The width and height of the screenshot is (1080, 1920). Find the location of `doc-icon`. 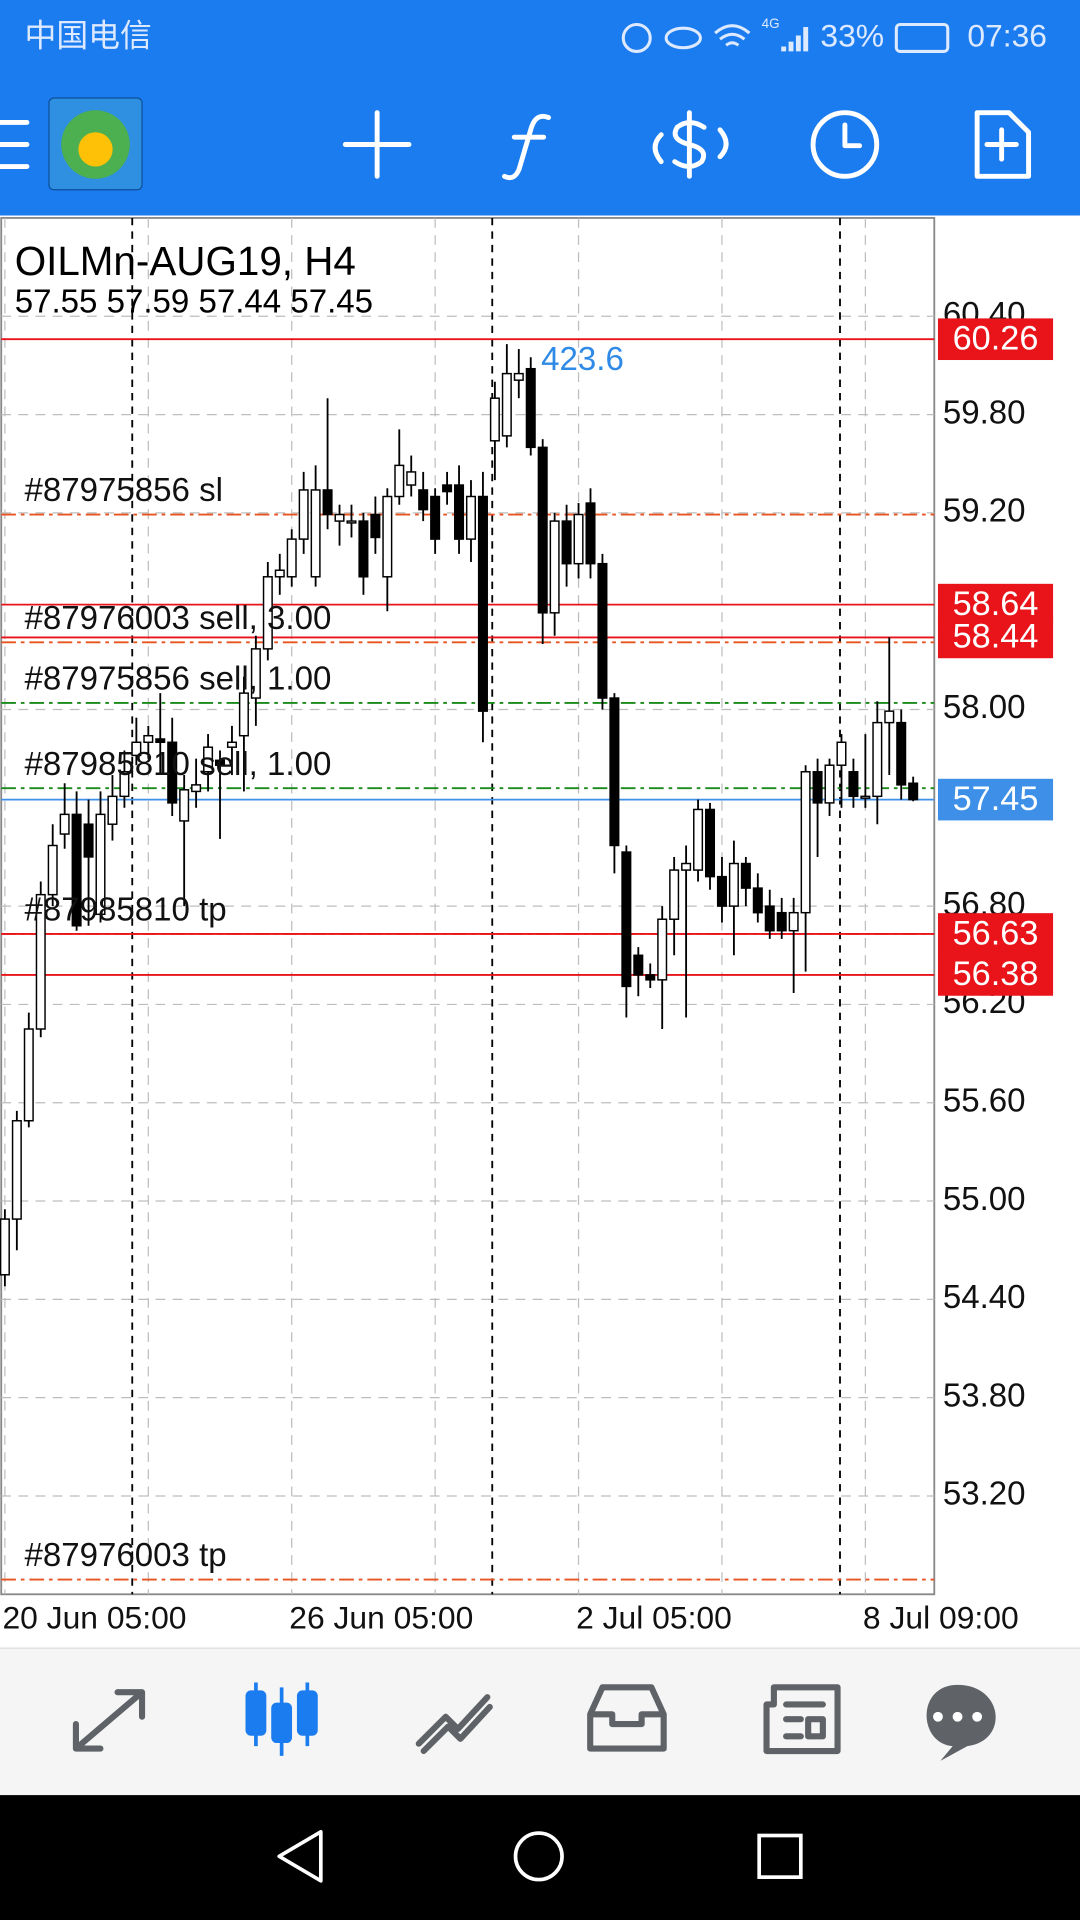

doc-icon is located at coordinates (1003, 144).